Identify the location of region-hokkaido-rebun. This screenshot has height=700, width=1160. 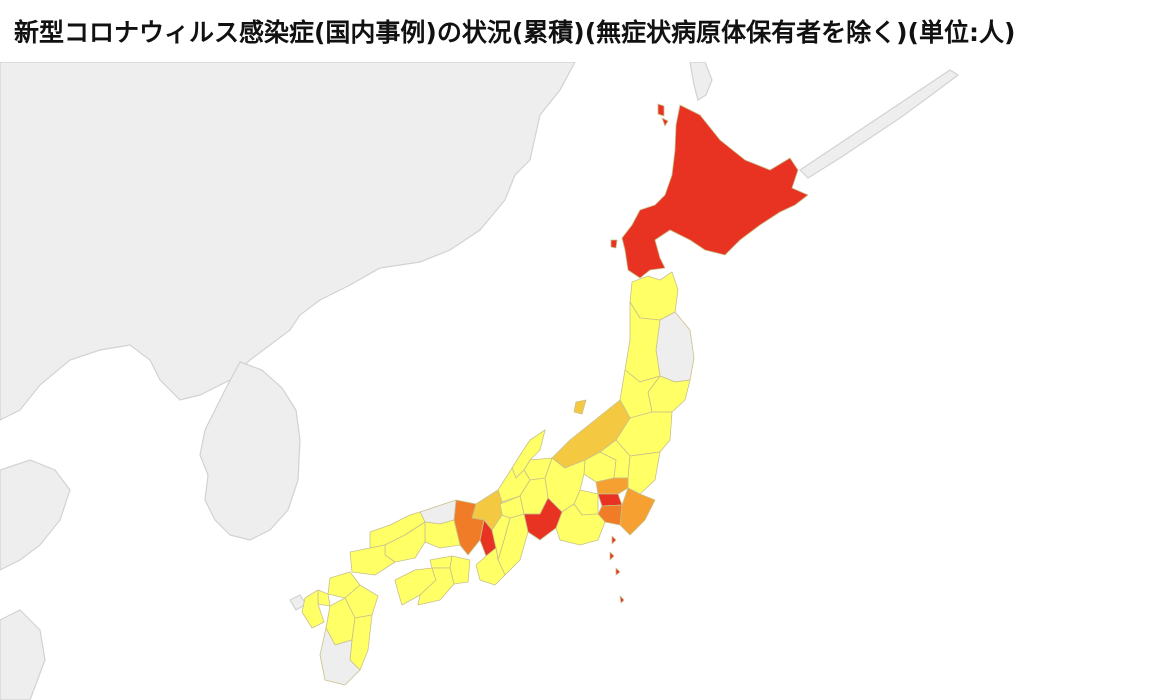
(661, 110).